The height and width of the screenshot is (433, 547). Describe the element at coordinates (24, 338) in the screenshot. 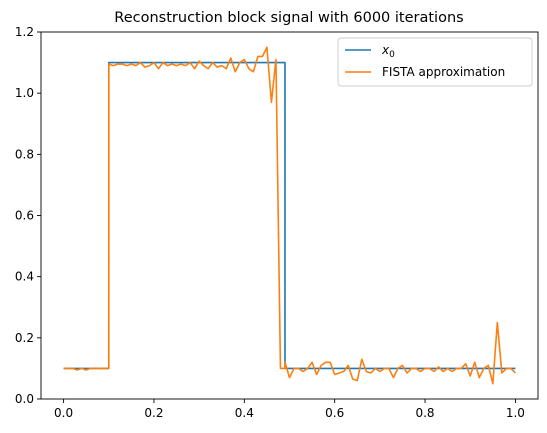

I see `y-tick-label: 0.2` at that location.